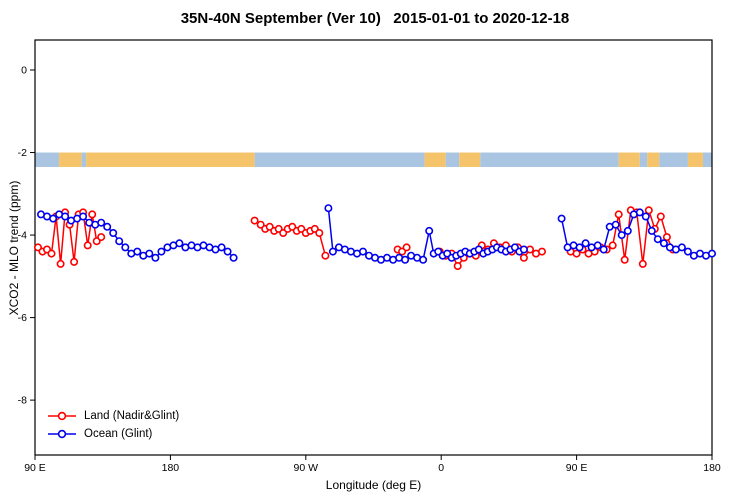  Describe the element at coordinates (376, 234) in the screenshot. I see `series-ocean` at that location.